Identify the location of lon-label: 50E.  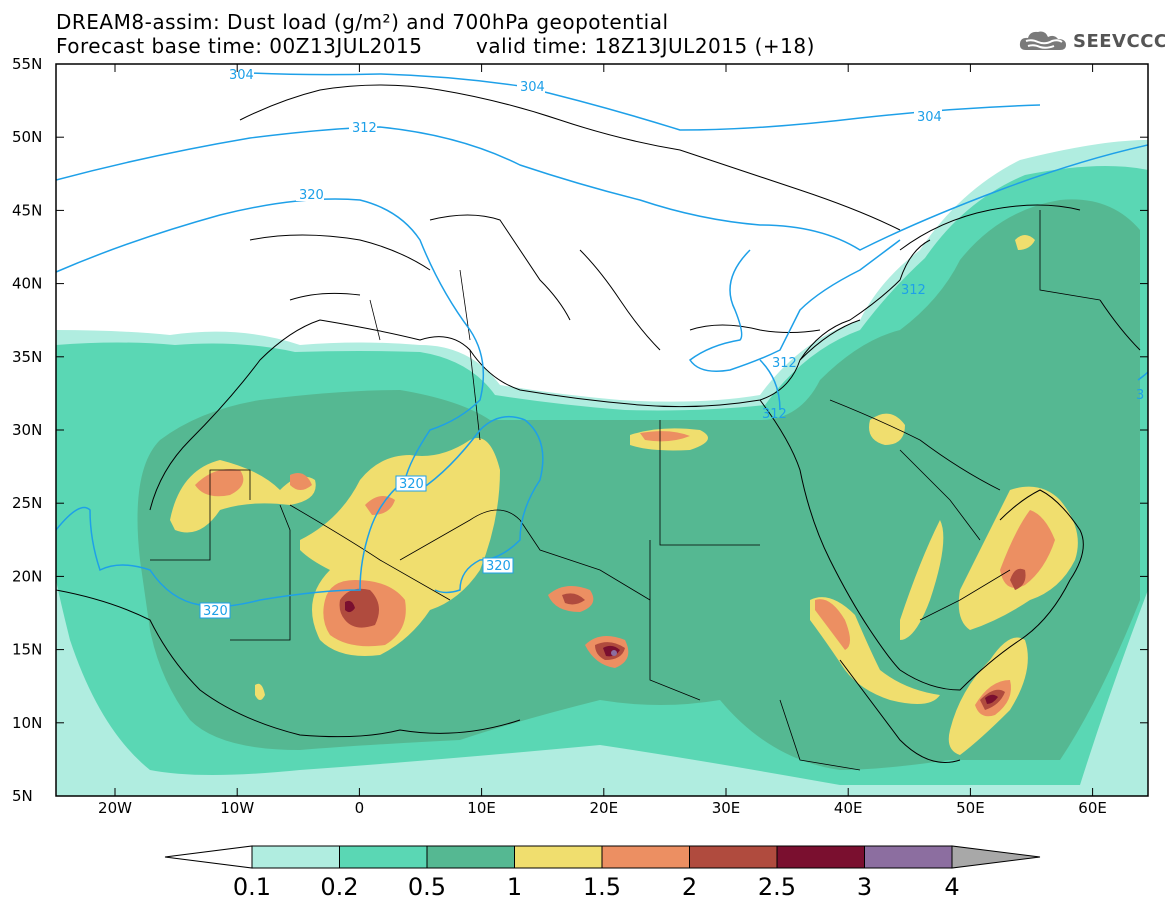
(970, 808).